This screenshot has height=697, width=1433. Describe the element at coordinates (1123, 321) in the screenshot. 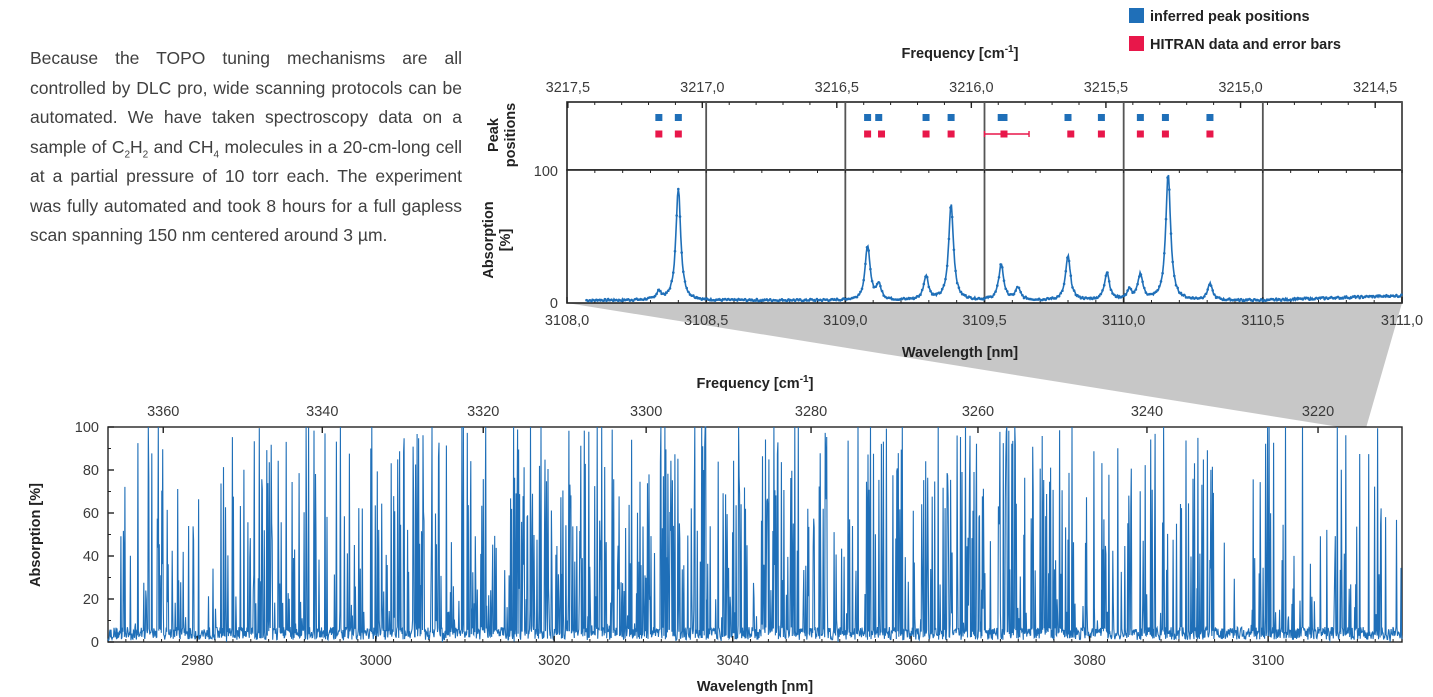

I see `x-tick-label: 3110,0` at that location.